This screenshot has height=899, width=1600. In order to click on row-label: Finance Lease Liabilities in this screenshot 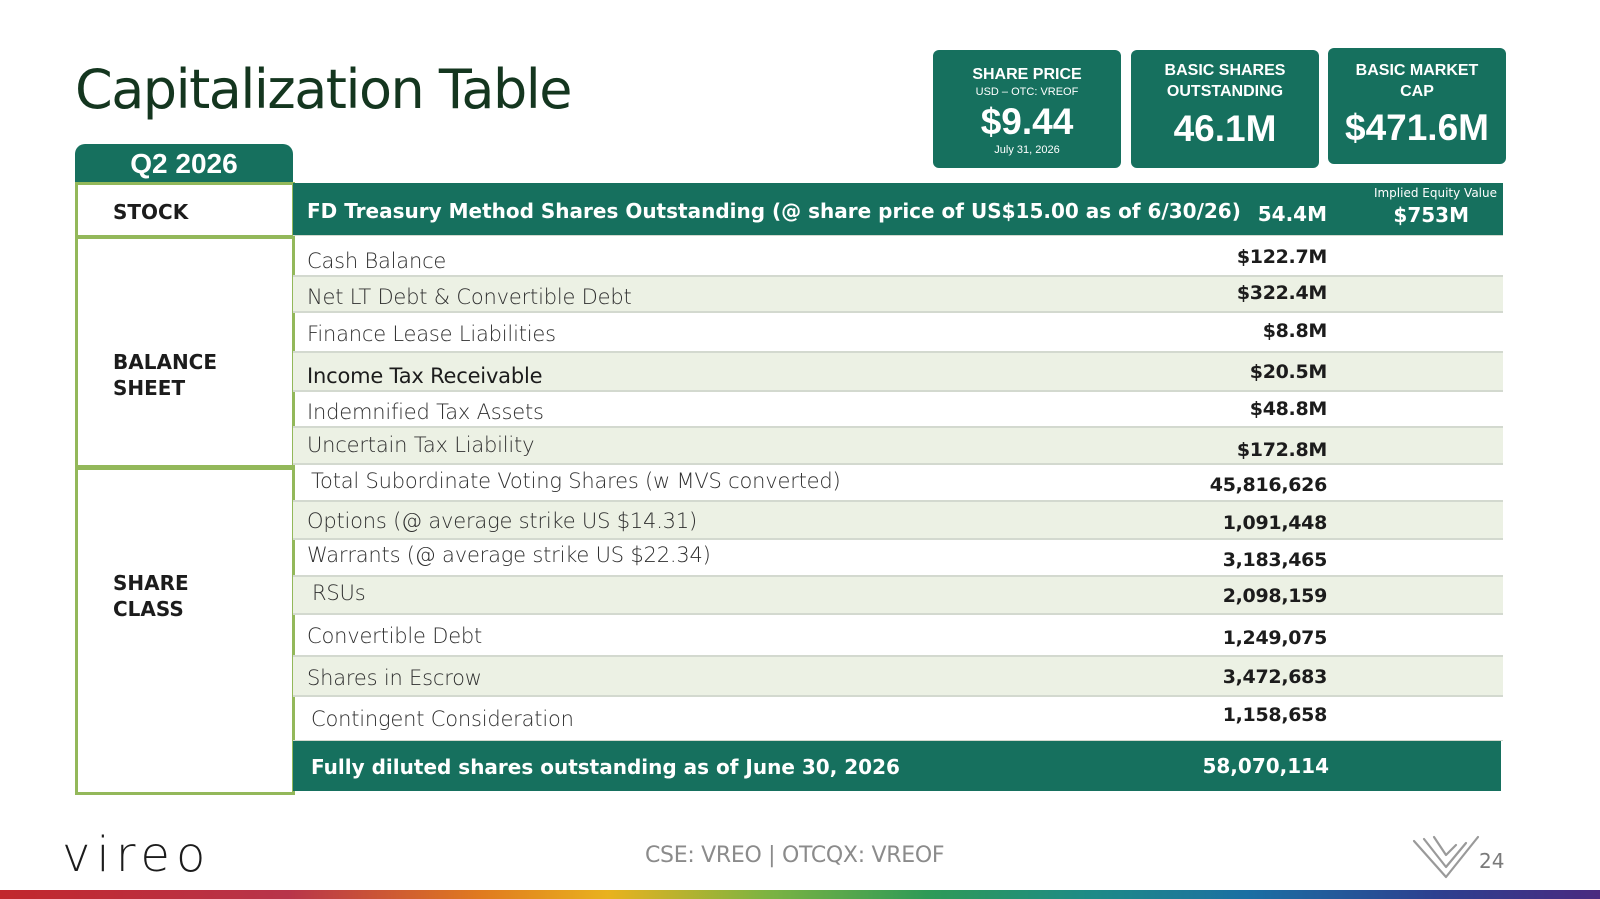, I will do `click(431, 334)`.